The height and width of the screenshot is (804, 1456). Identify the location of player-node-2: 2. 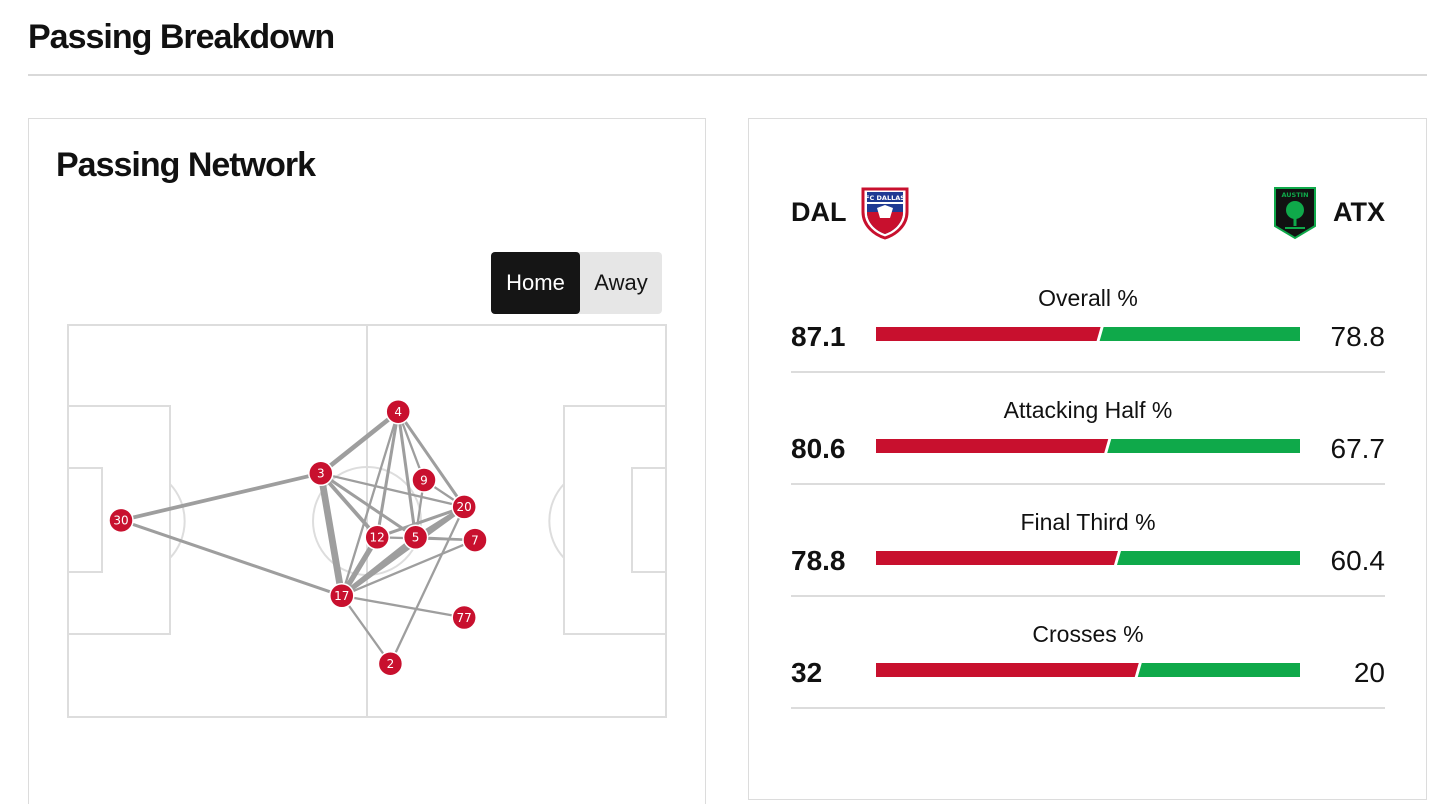
(390, 663).